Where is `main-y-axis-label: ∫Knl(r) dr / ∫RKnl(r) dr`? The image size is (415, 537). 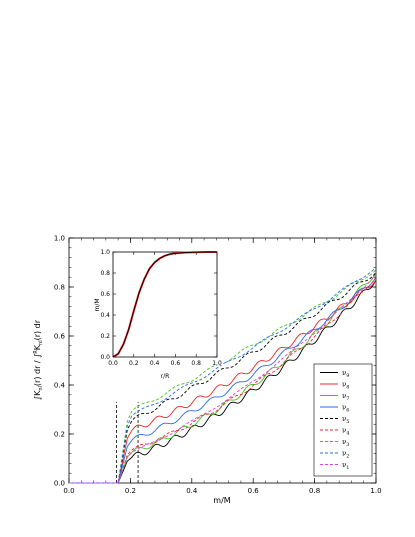
main-y-axis-label: ∫Knl(r) dr / ∫RKnl(r) dr is located at coordinates (38, 359).